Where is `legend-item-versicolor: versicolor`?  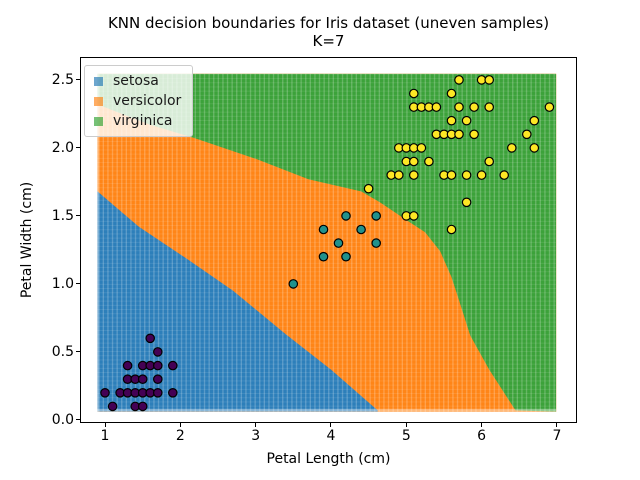 legend-item-versicolor: versicolor is located at coordinates (136, 101).